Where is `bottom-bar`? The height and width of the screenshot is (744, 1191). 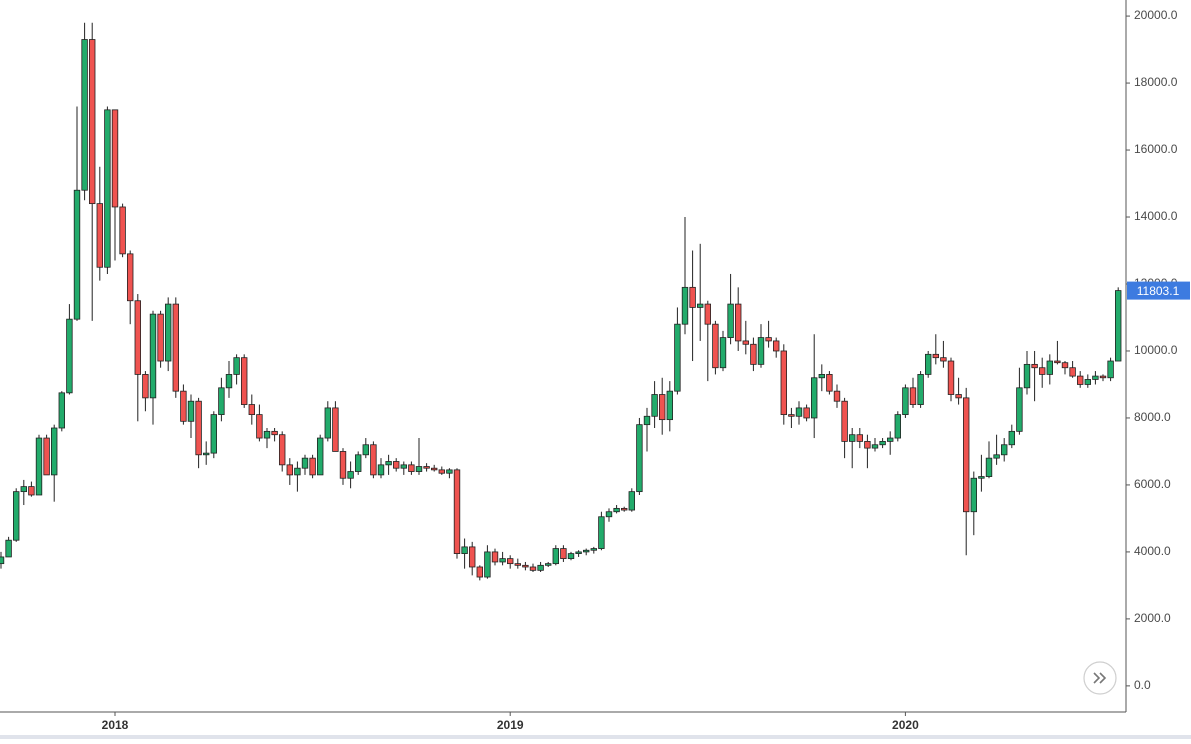 bottom-bar is located at coordinates (595, 737).